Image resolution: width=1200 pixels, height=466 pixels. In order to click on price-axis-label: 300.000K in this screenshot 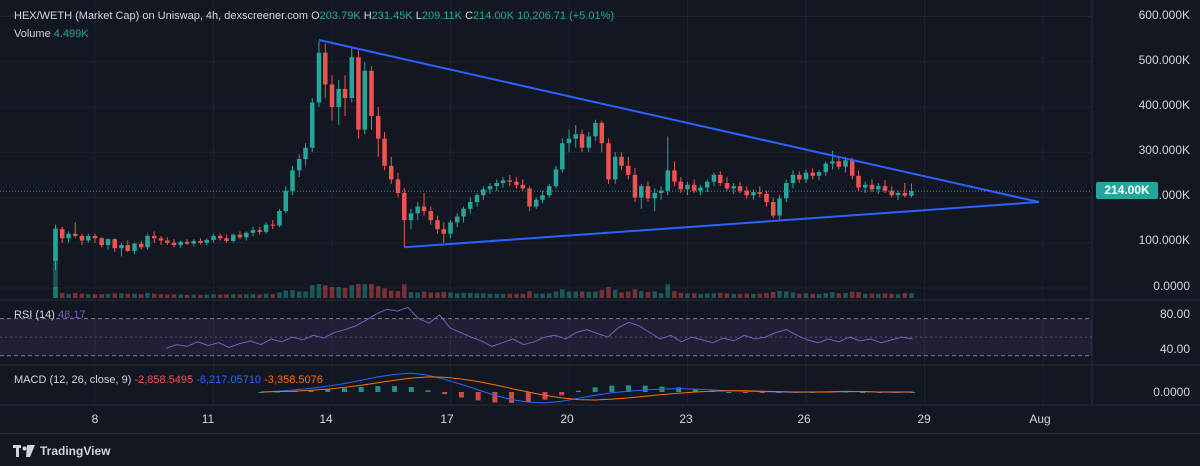, I will do `click(1164, 150)`.